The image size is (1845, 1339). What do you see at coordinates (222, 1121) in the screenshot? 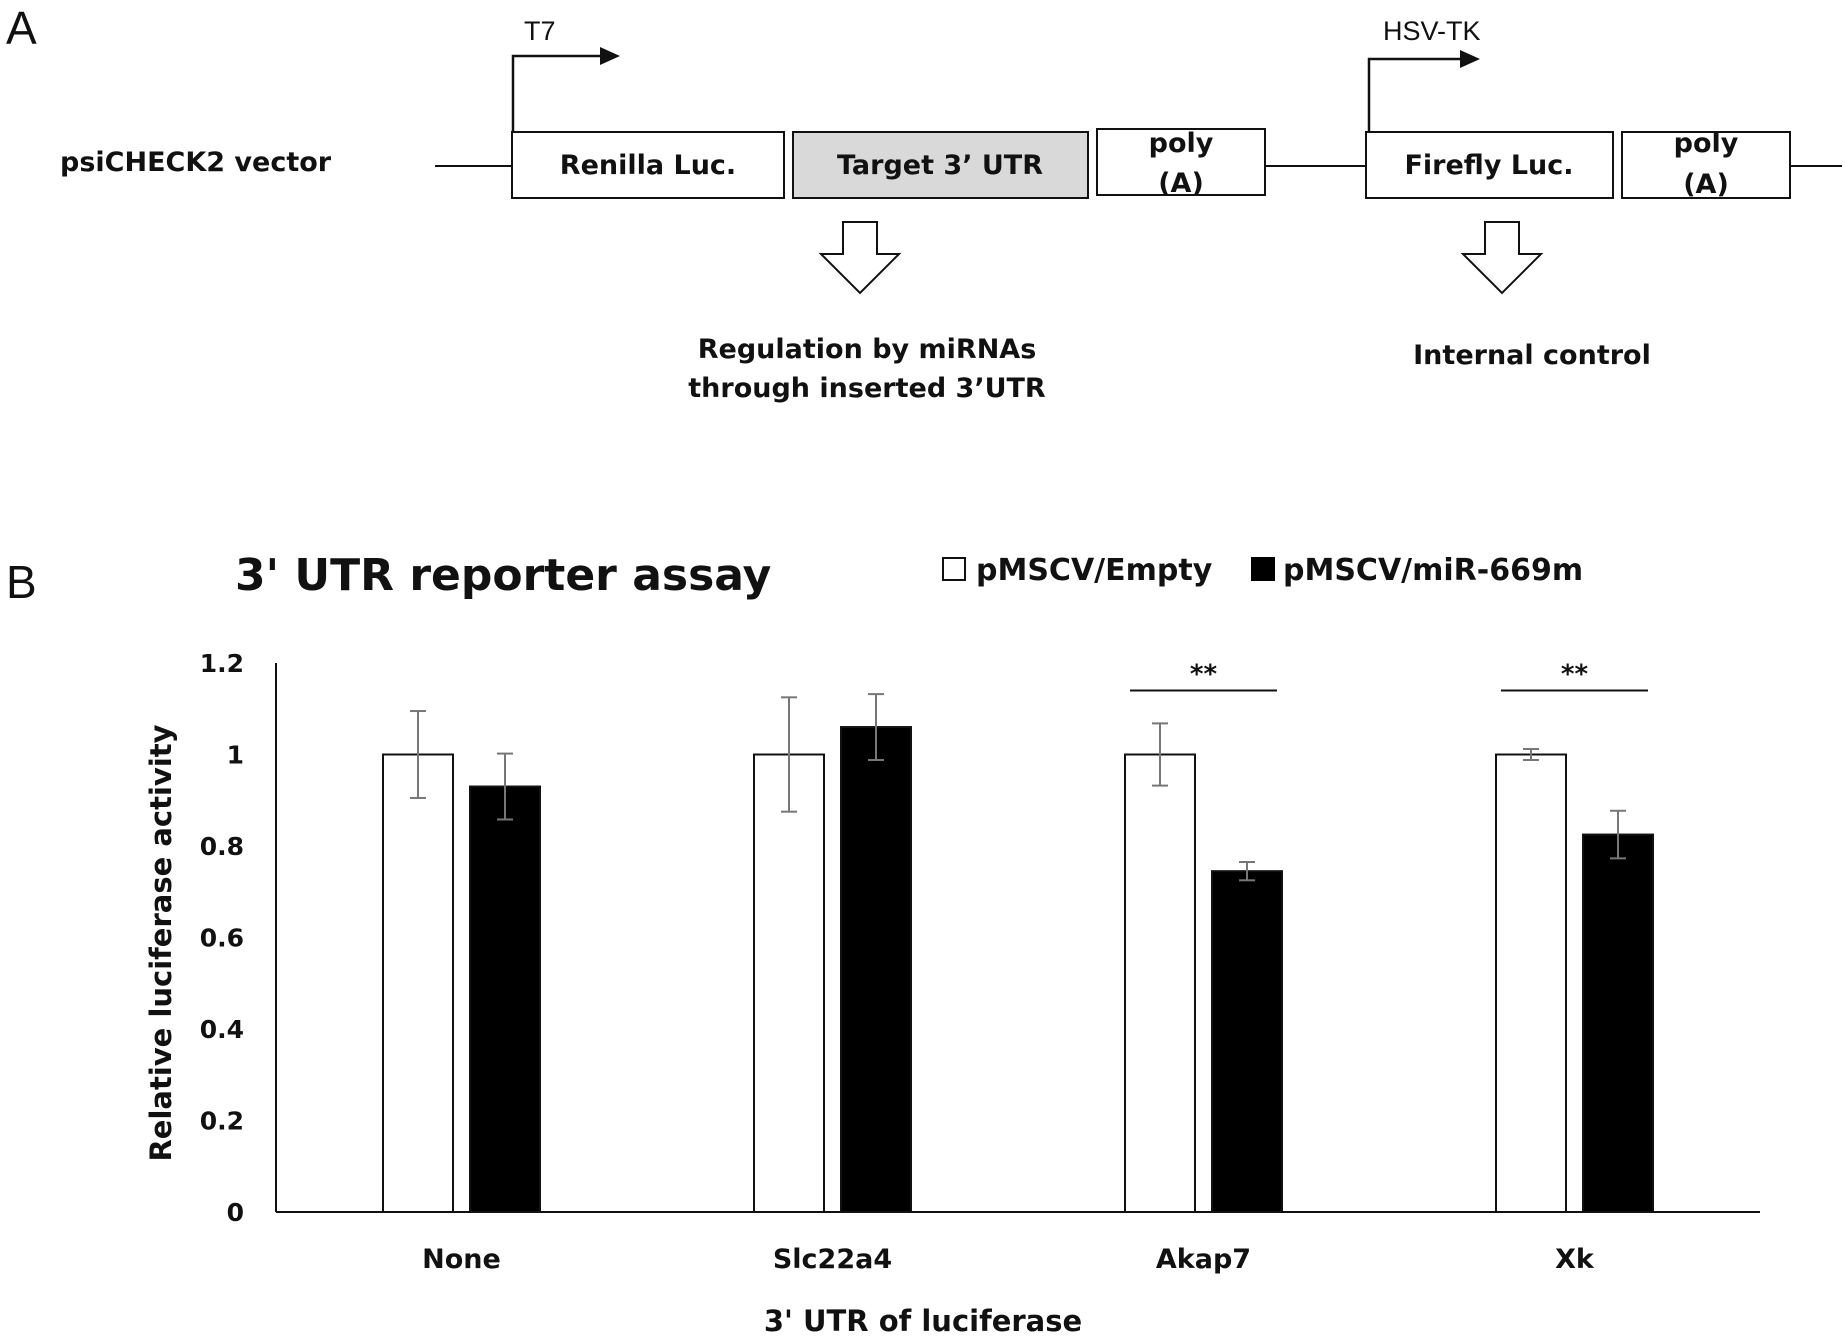
I see `y-tick-label: 0.2` at bounding box center [222, 1121].